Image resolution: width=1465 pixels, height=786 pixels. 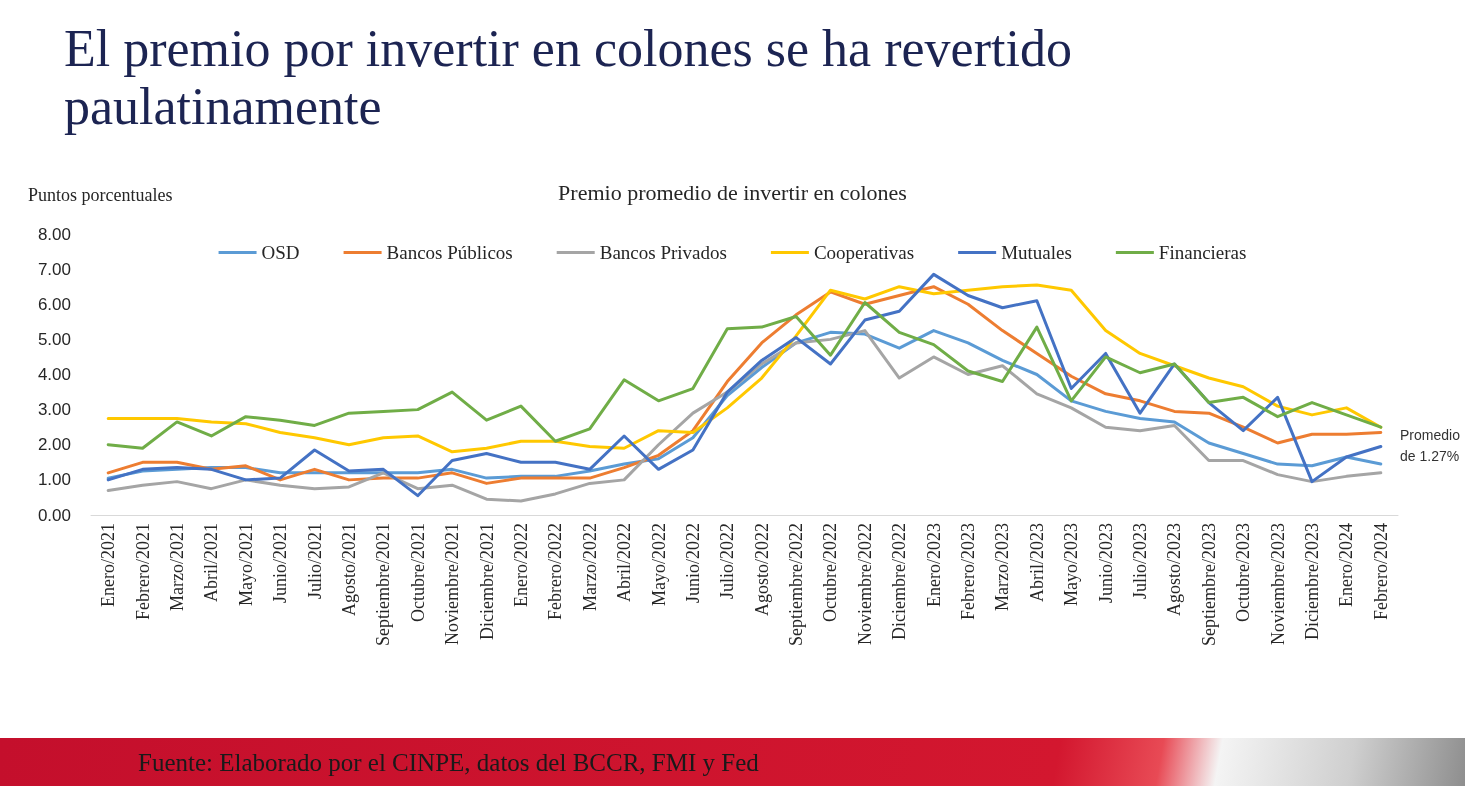 I want to click on legend-label: Mutuales, so click(x=1036, y=252).